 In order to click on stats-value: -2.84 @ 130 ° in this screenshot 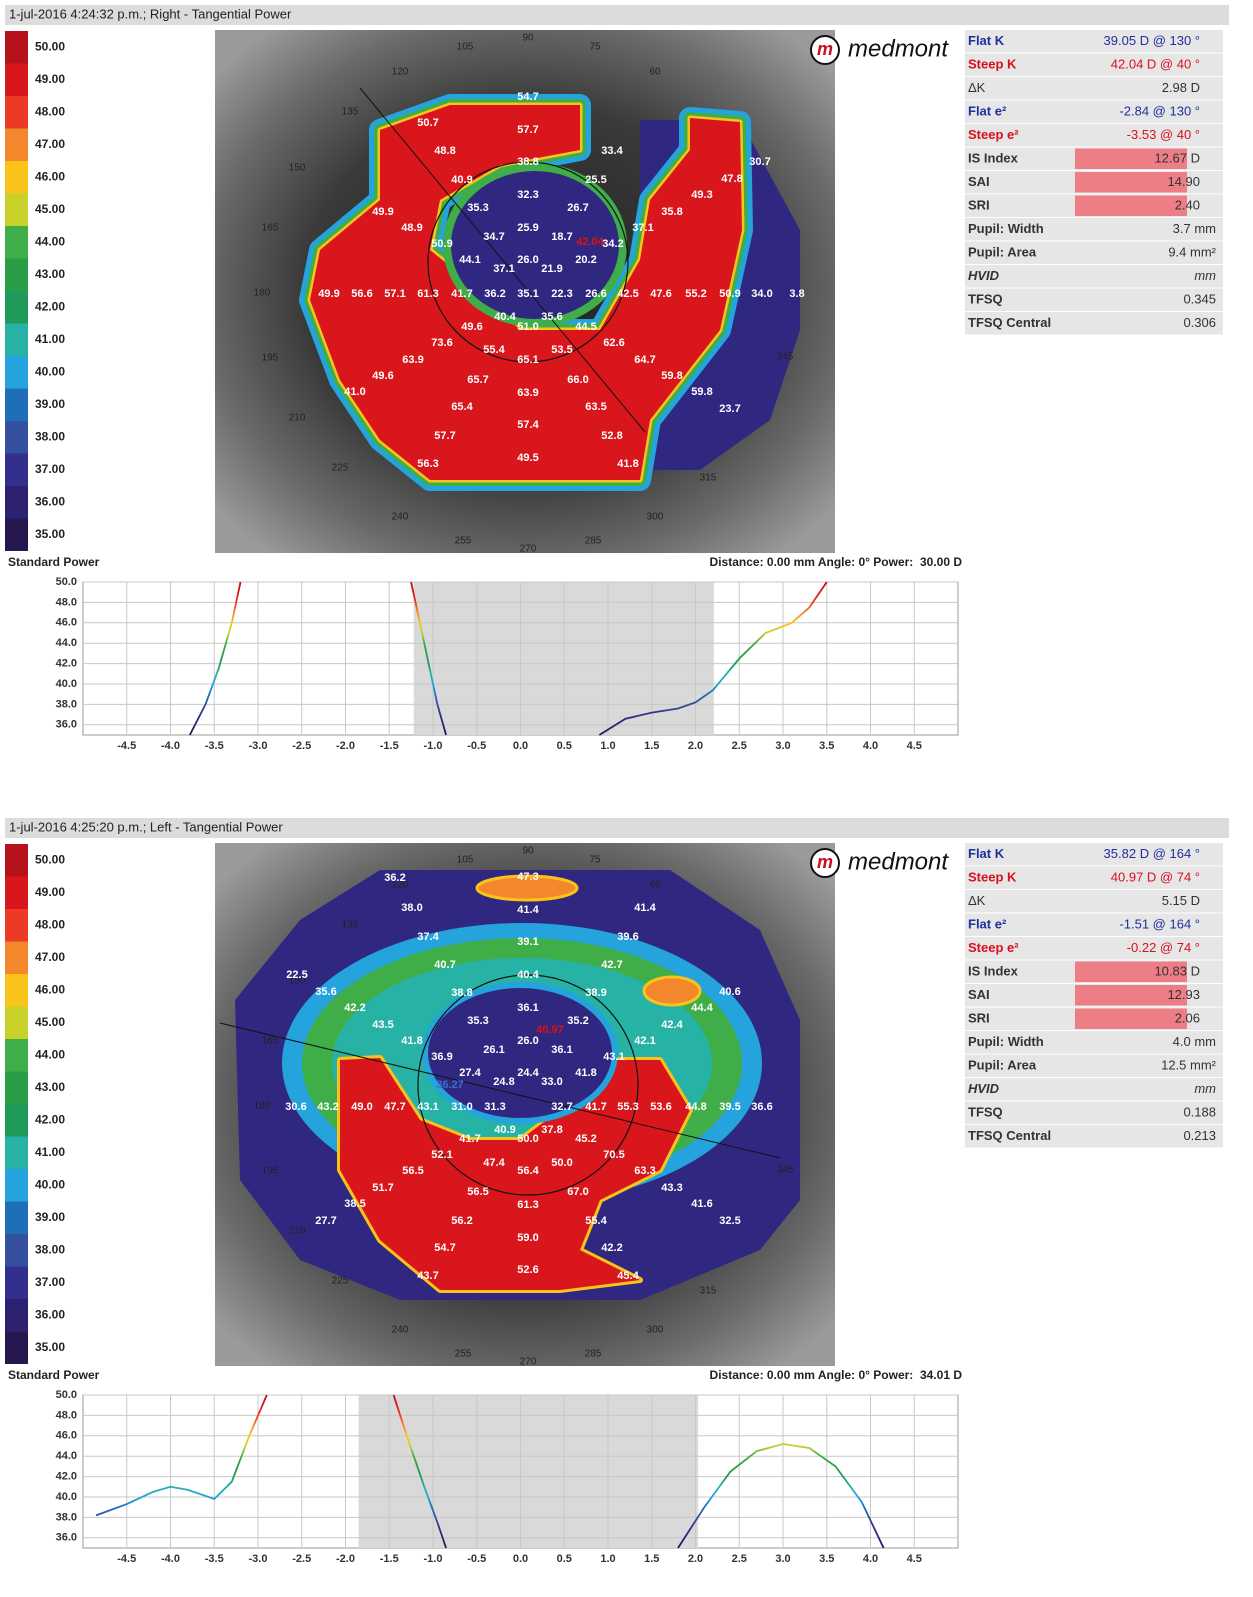, I will do `click(1159, 110)`.